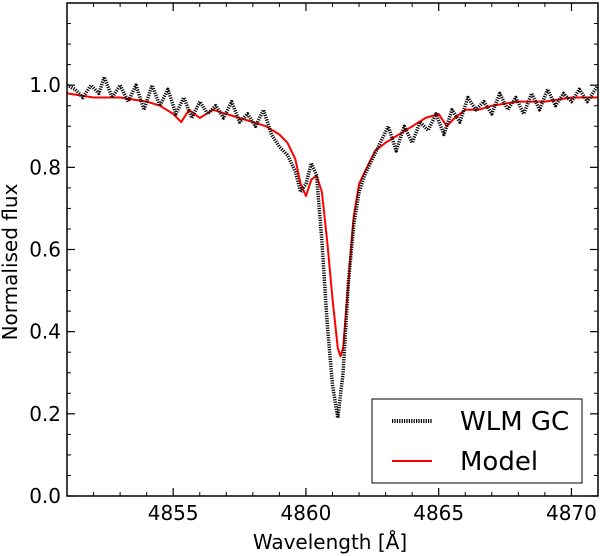 This screenshot has height=556, width=600. What do you see at coordinates (173, 513) in the screenshot?
I see `x-tick-label: 4855` at bounding box center [173, 513].